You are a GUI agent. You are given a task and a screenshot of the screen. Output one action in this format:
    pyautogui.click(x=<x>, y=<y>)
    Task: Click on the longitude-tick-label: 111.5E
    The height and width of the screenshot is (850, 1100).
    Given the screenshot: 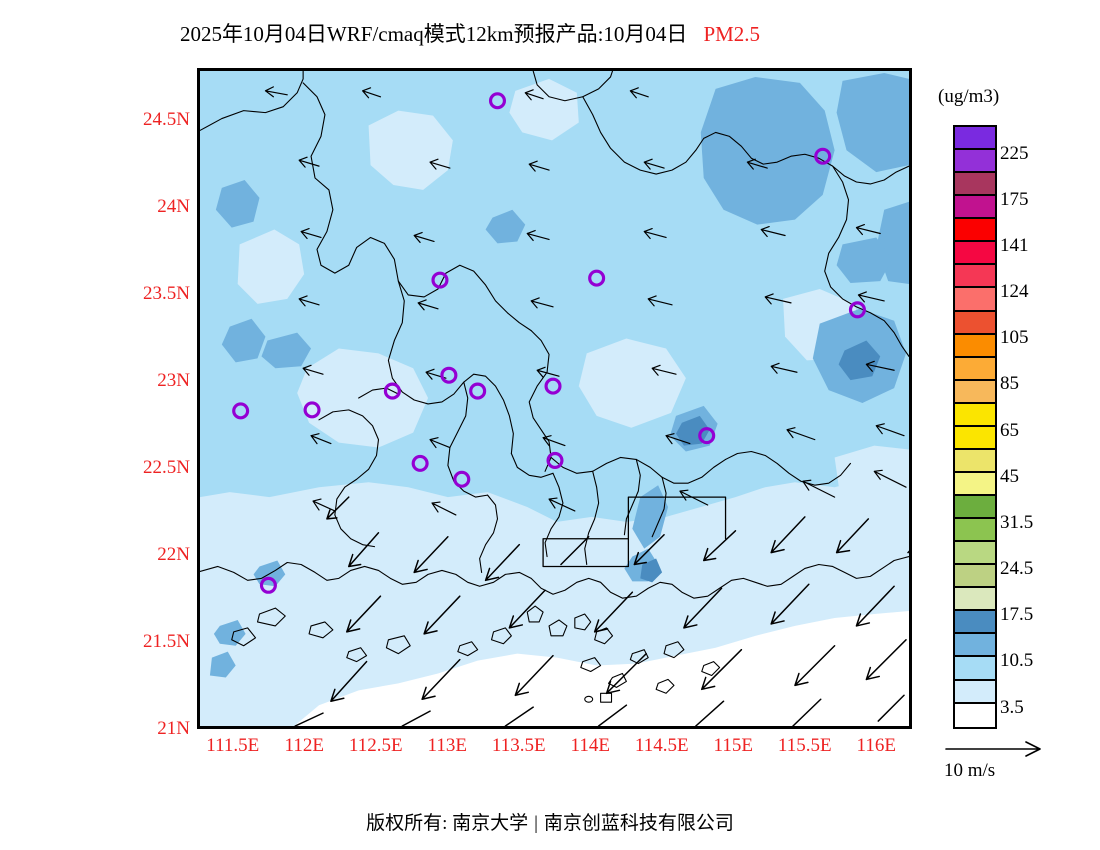 What is the action you would take?
    pyautogui.click(x=233, y=745)
    